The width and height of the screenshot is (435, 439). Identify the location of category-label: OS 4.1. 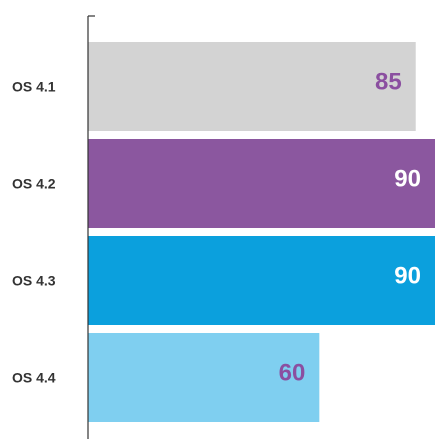
(34, 87).